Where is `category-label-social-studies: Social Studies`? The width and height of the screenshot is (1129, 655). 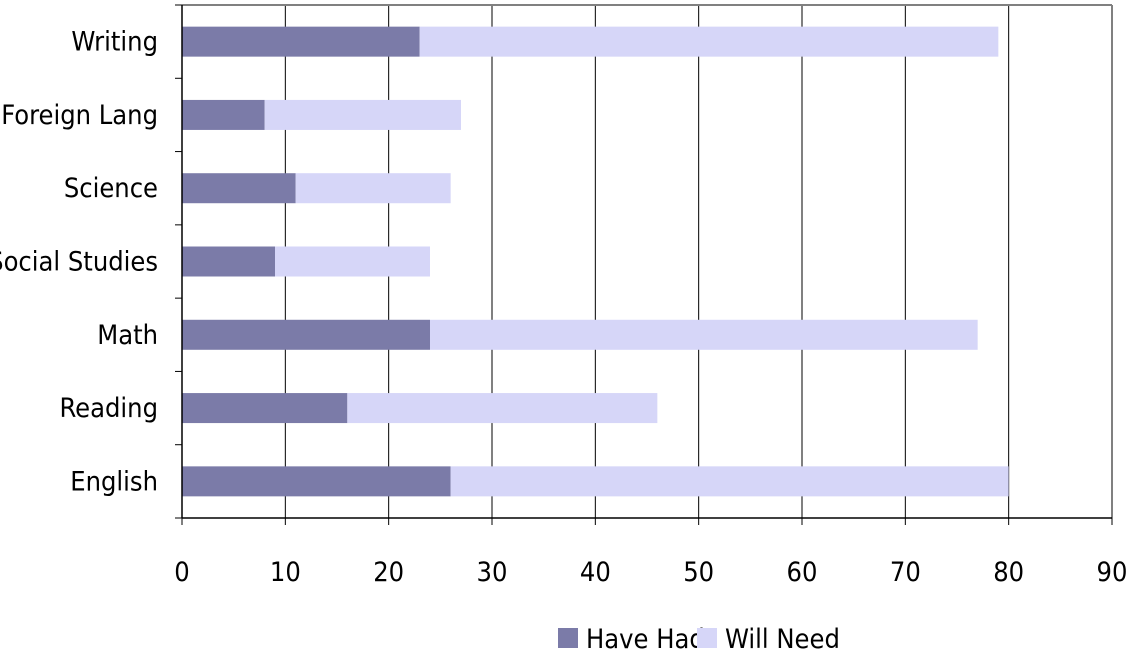 category-label-social-studies: Social Studies is located at coordinates (79, 262).